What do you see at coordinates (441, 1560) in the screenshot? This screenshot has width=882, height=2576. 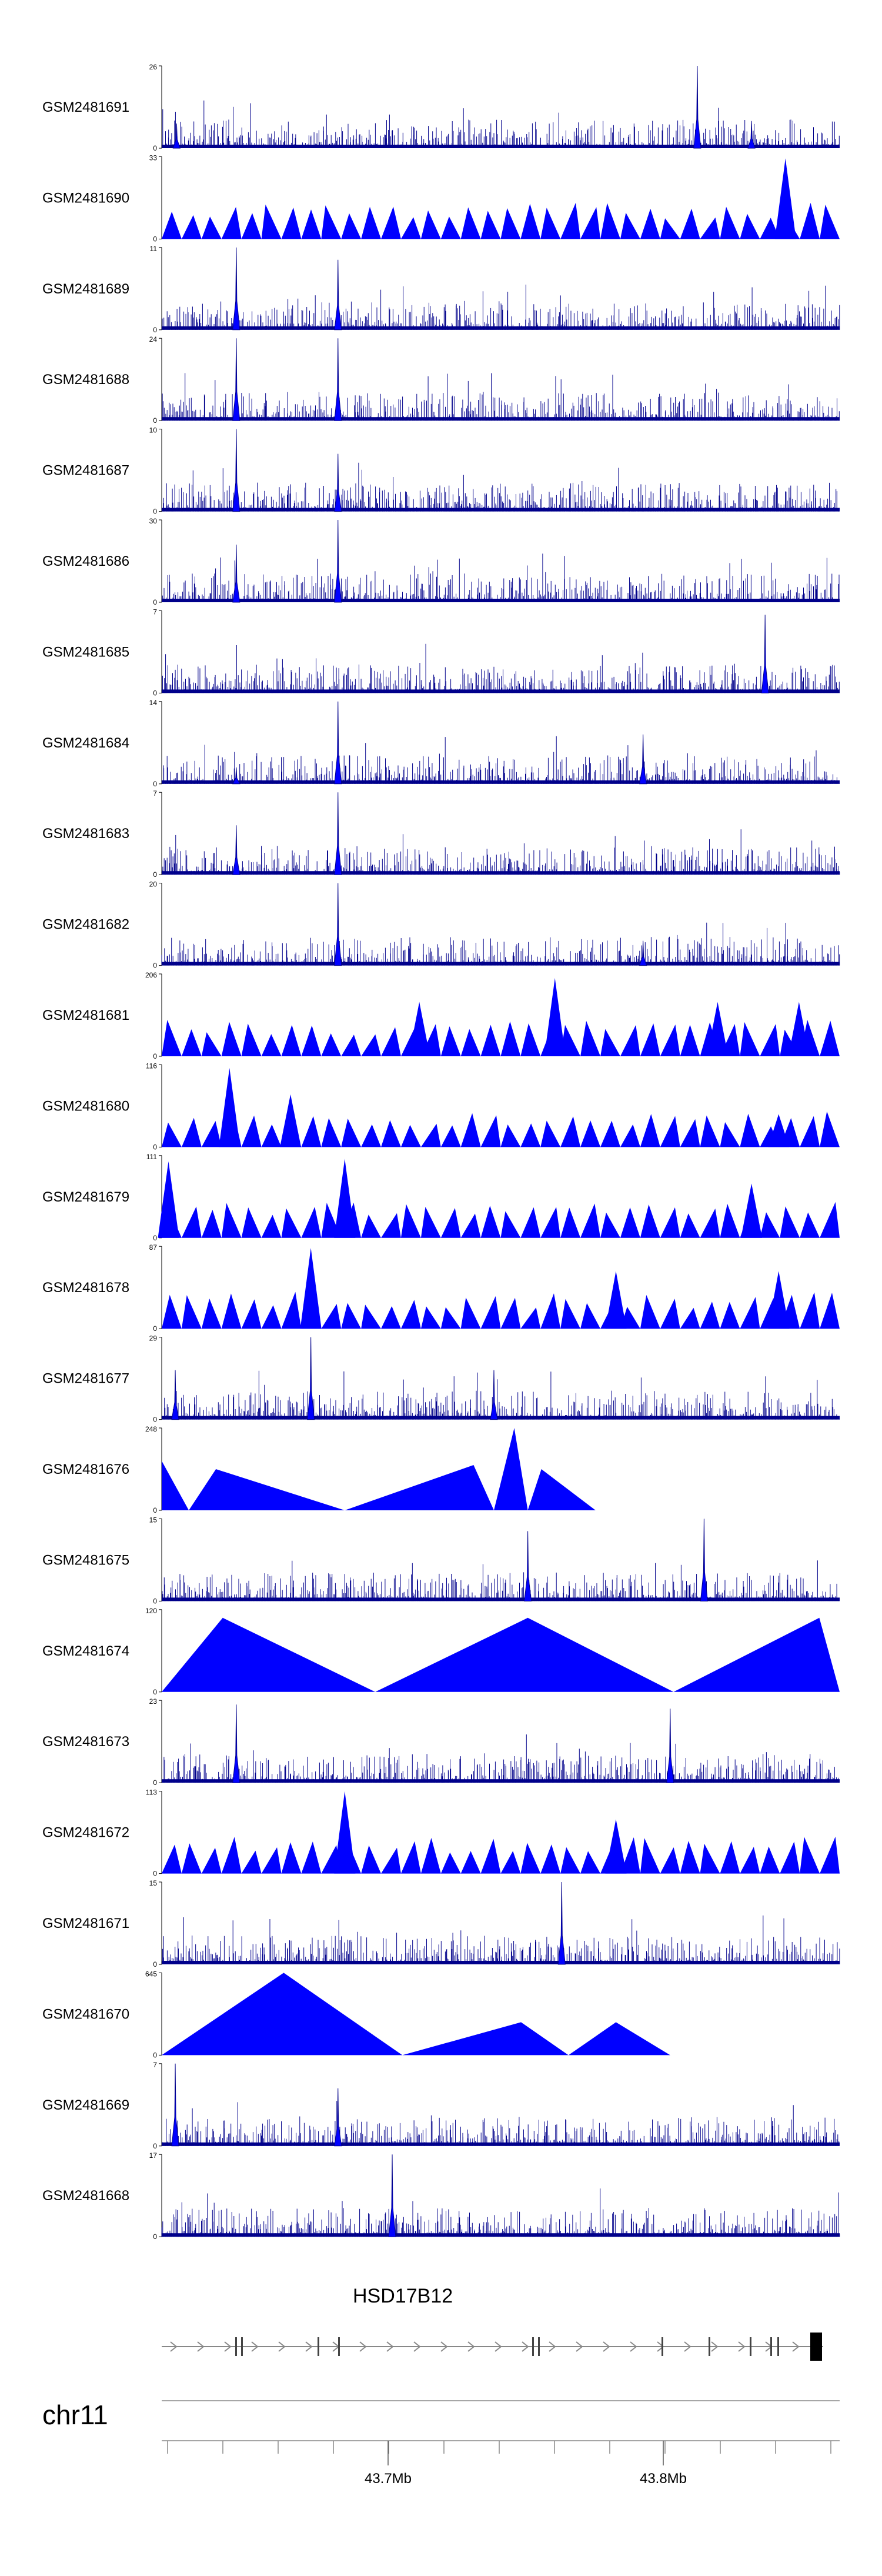 I see `track-GSM2481675: GSM2481675 15 0` at bounding box center [441, 1560].